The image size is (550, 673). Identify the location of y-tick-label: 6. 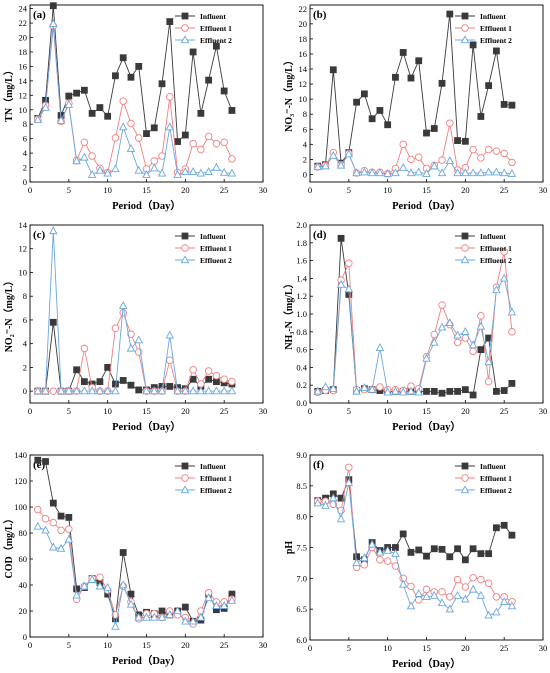
(25, 320).